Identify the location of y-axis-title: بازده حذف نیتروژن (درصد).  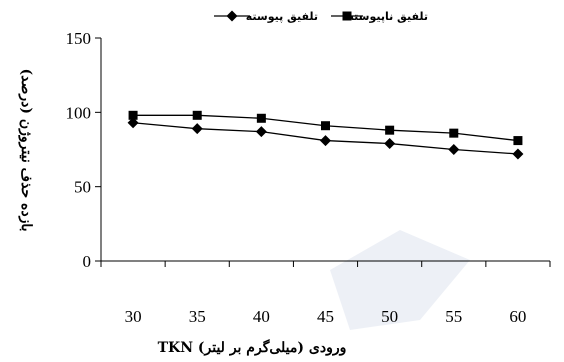
(26, 150).